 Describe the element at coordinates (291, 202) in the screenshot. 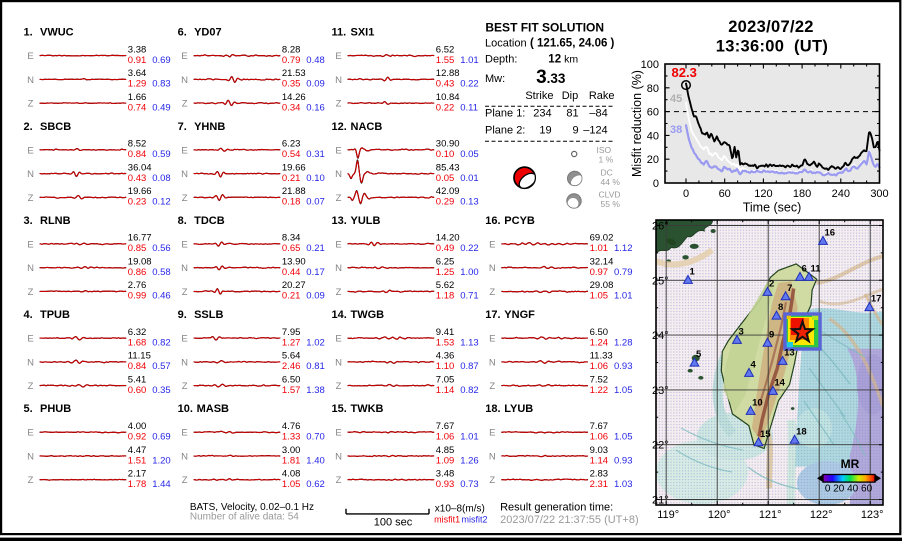

I see `svg-text: 0.18` at that location.